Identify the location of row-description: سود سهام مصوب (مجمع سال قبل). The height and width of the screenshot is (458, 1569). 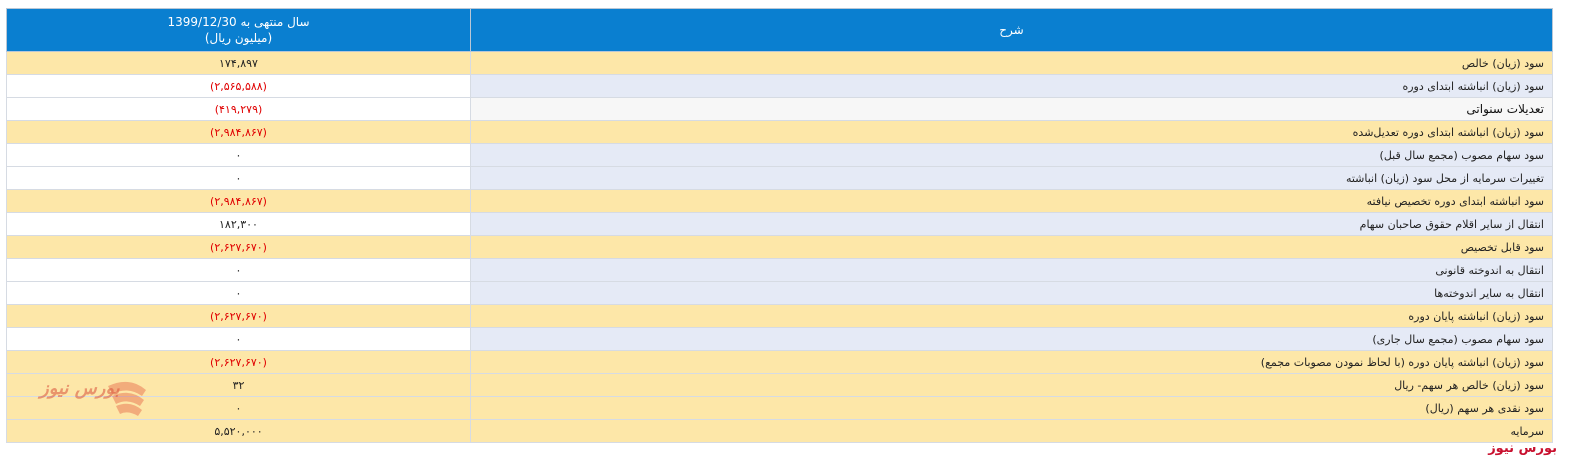
(1011, 155).